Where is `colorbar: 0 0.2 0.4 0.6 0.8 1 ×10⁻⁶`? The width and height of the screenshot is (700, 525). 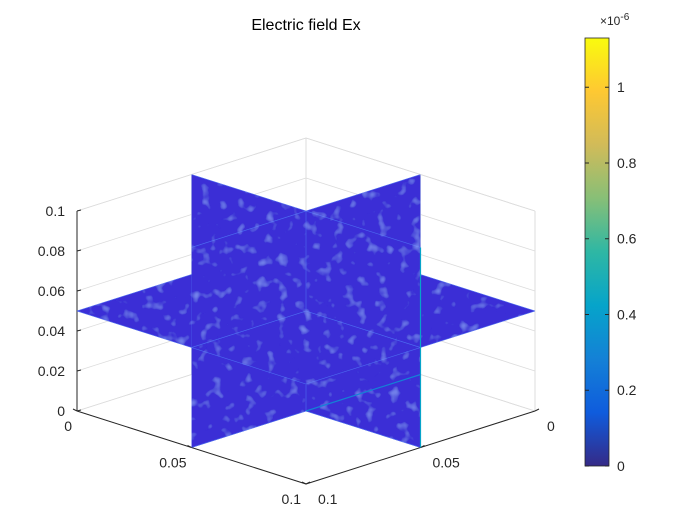
colorbar: 0 0.2 0.4 0.6 0.8 1 ×10⁻⁶ is located at coordinates (610, 243).